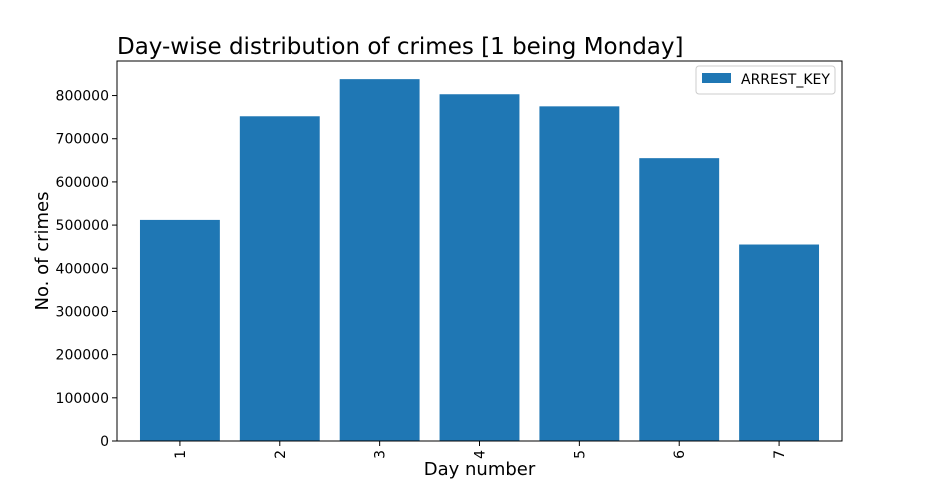  What do you see at coordinates (82, 97) in the screenshot?
I see `y-tick-label: 800000` at bounding box center [82, 97].